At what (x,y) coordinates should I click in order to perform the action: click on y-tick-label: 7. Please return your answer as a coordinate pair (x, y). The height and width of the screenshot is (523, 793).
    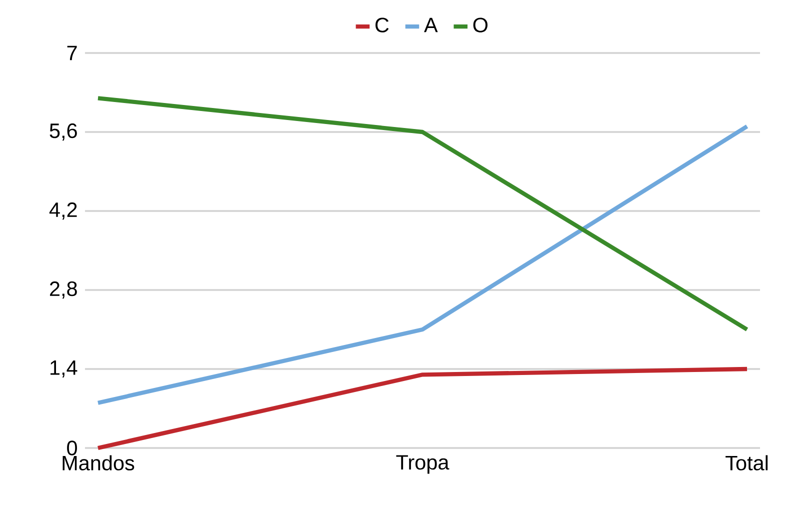
    Looking at the image, I should click on (72, 53).